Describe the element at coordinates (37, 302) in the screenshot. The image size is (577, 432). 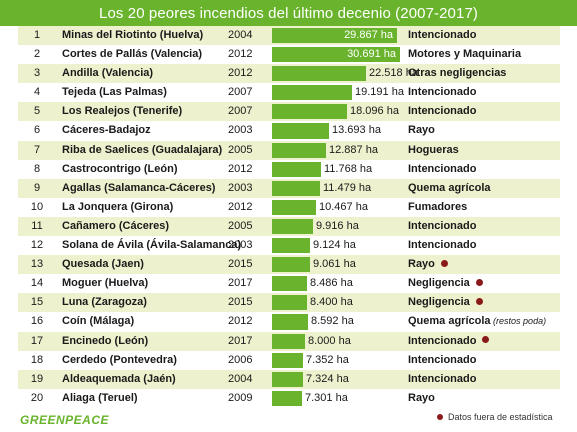
I see `rank-cell: 15` at that location.